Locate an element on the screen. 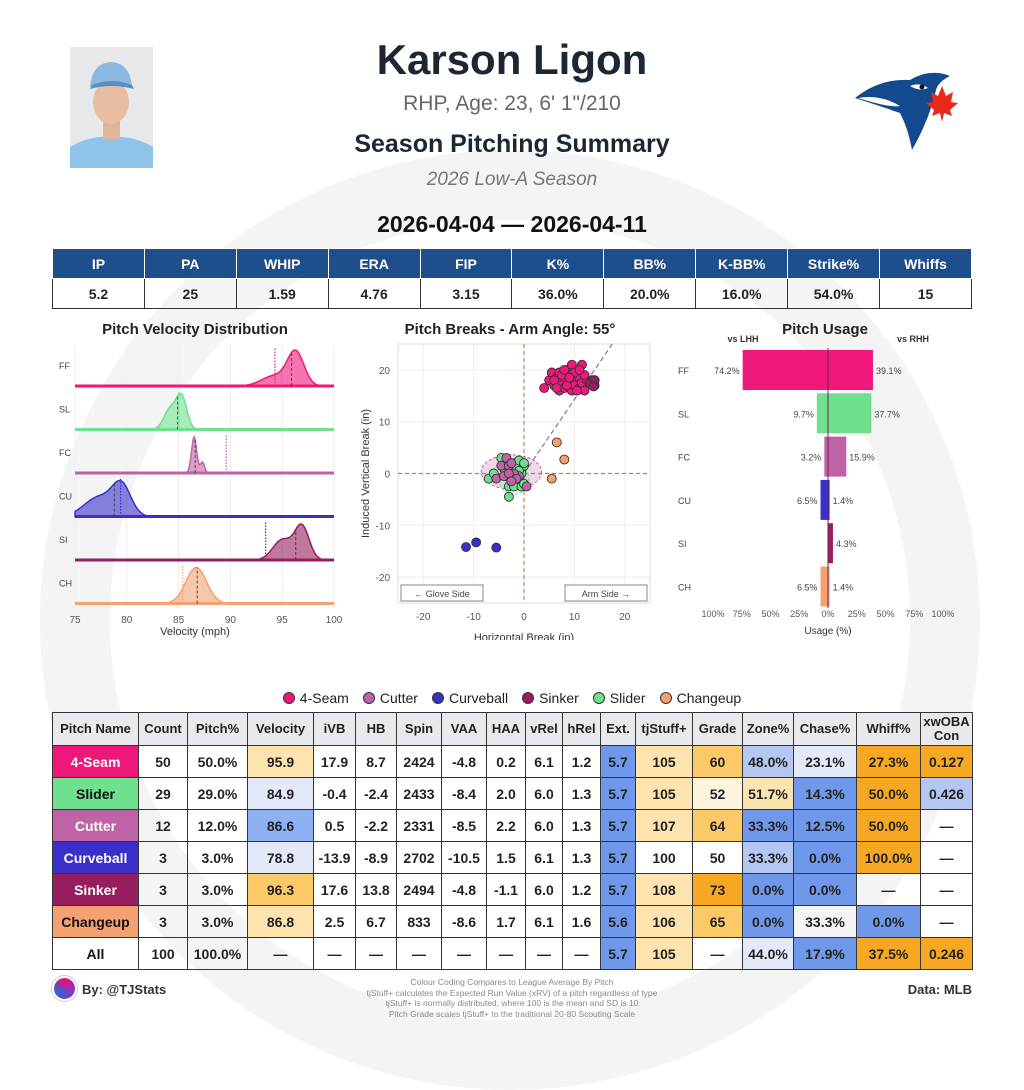 The width and height of the screenshot is (1024, 1090). density-CH is located at coordinates (204, 585).